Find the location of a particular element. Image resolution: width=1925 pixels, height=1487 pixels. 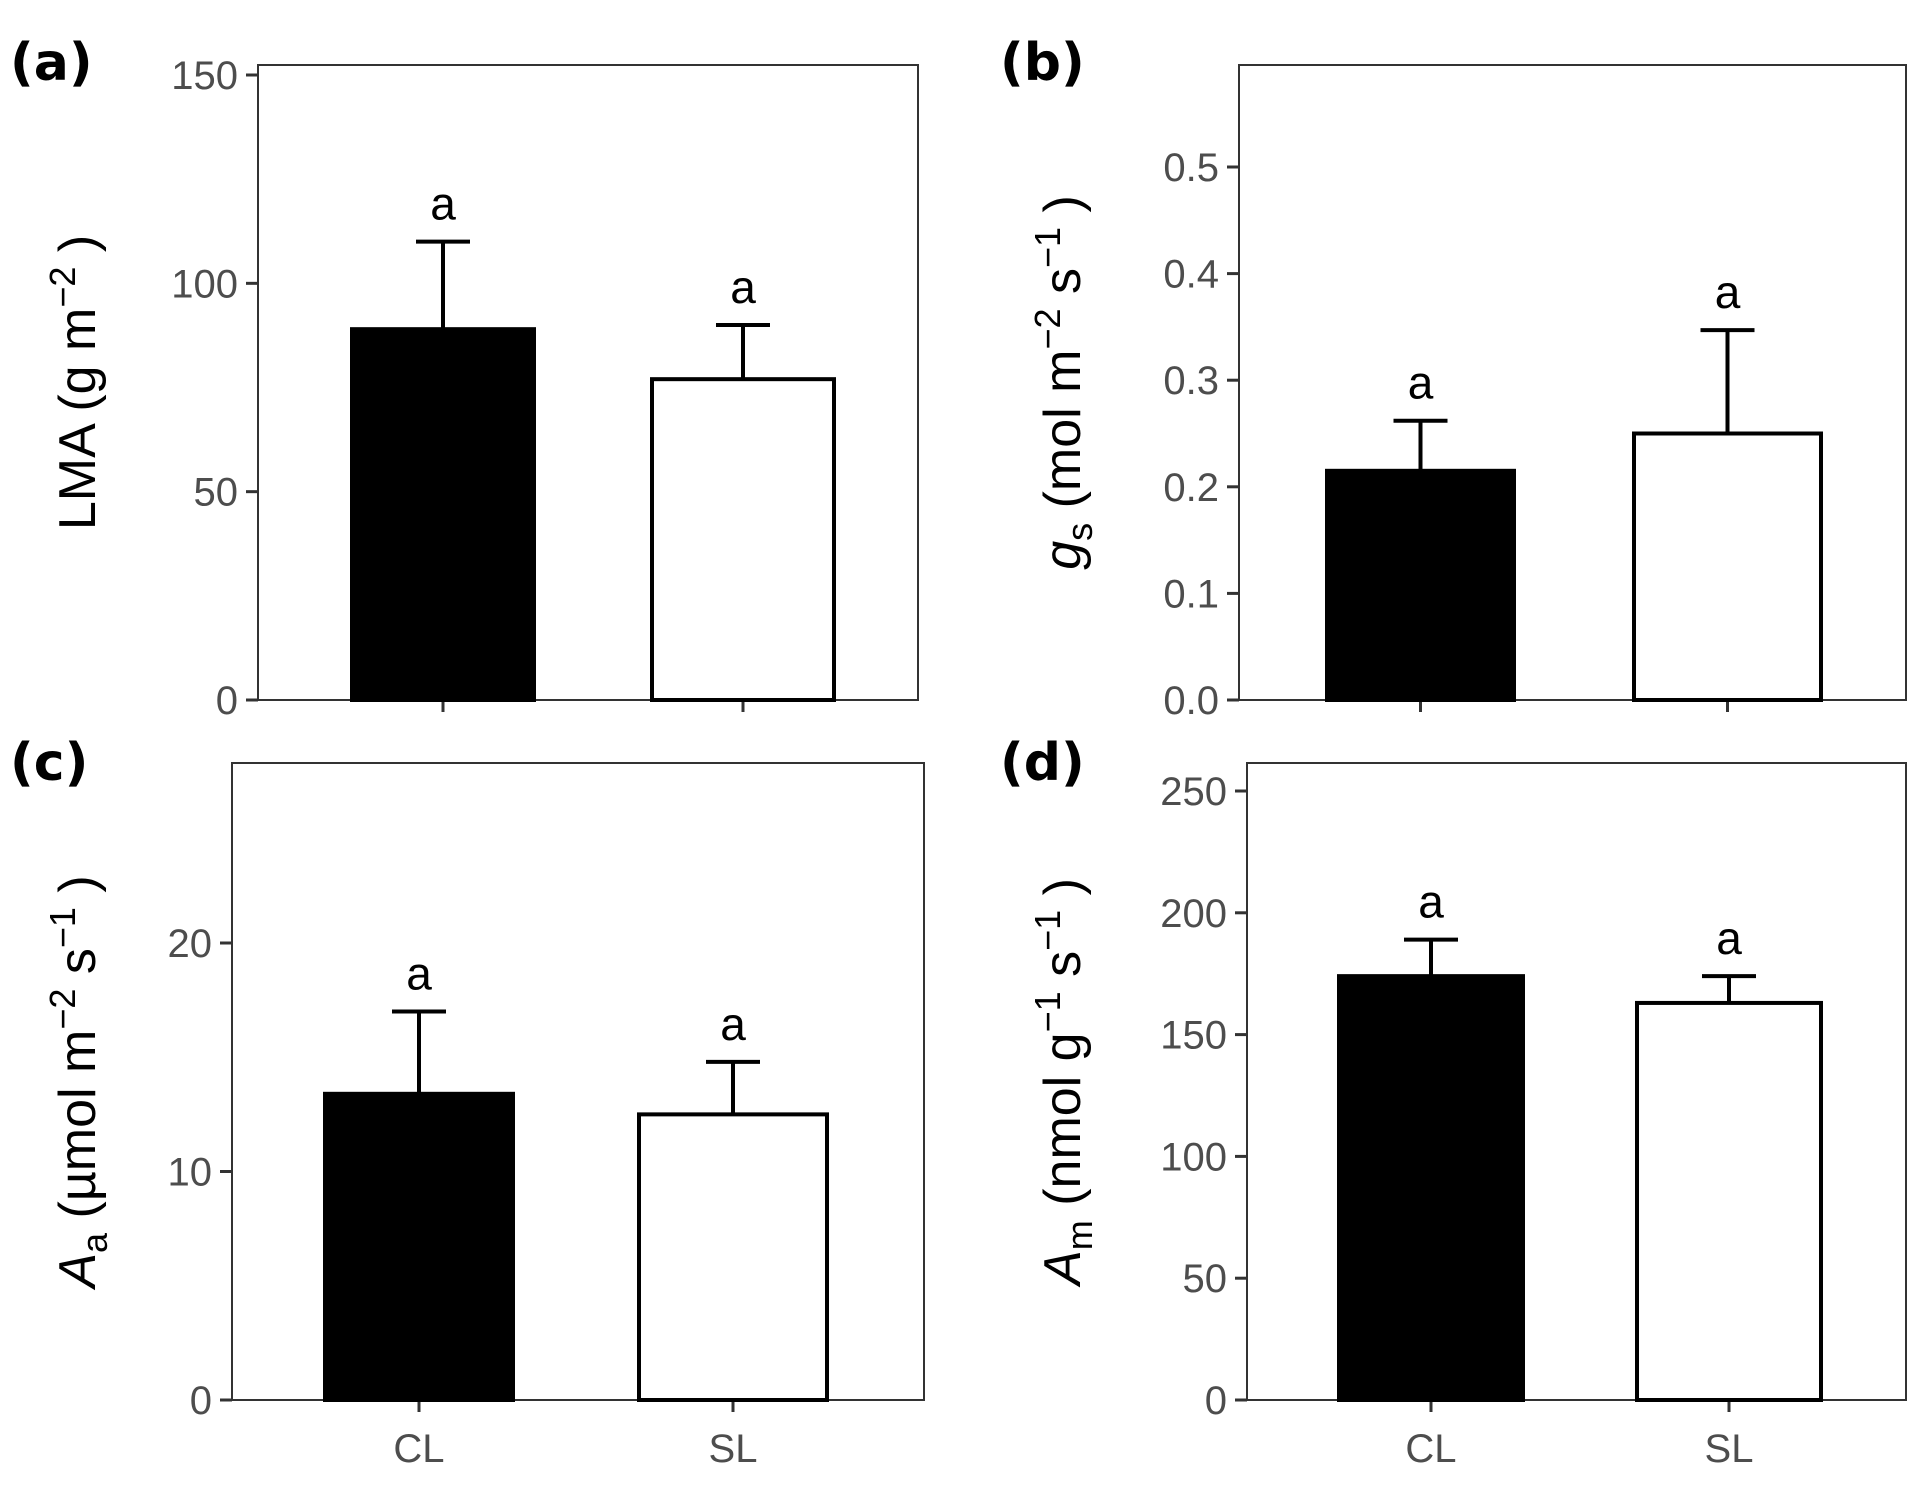

y-tick-label: 0.1 is located at coordinates (1191, 594).